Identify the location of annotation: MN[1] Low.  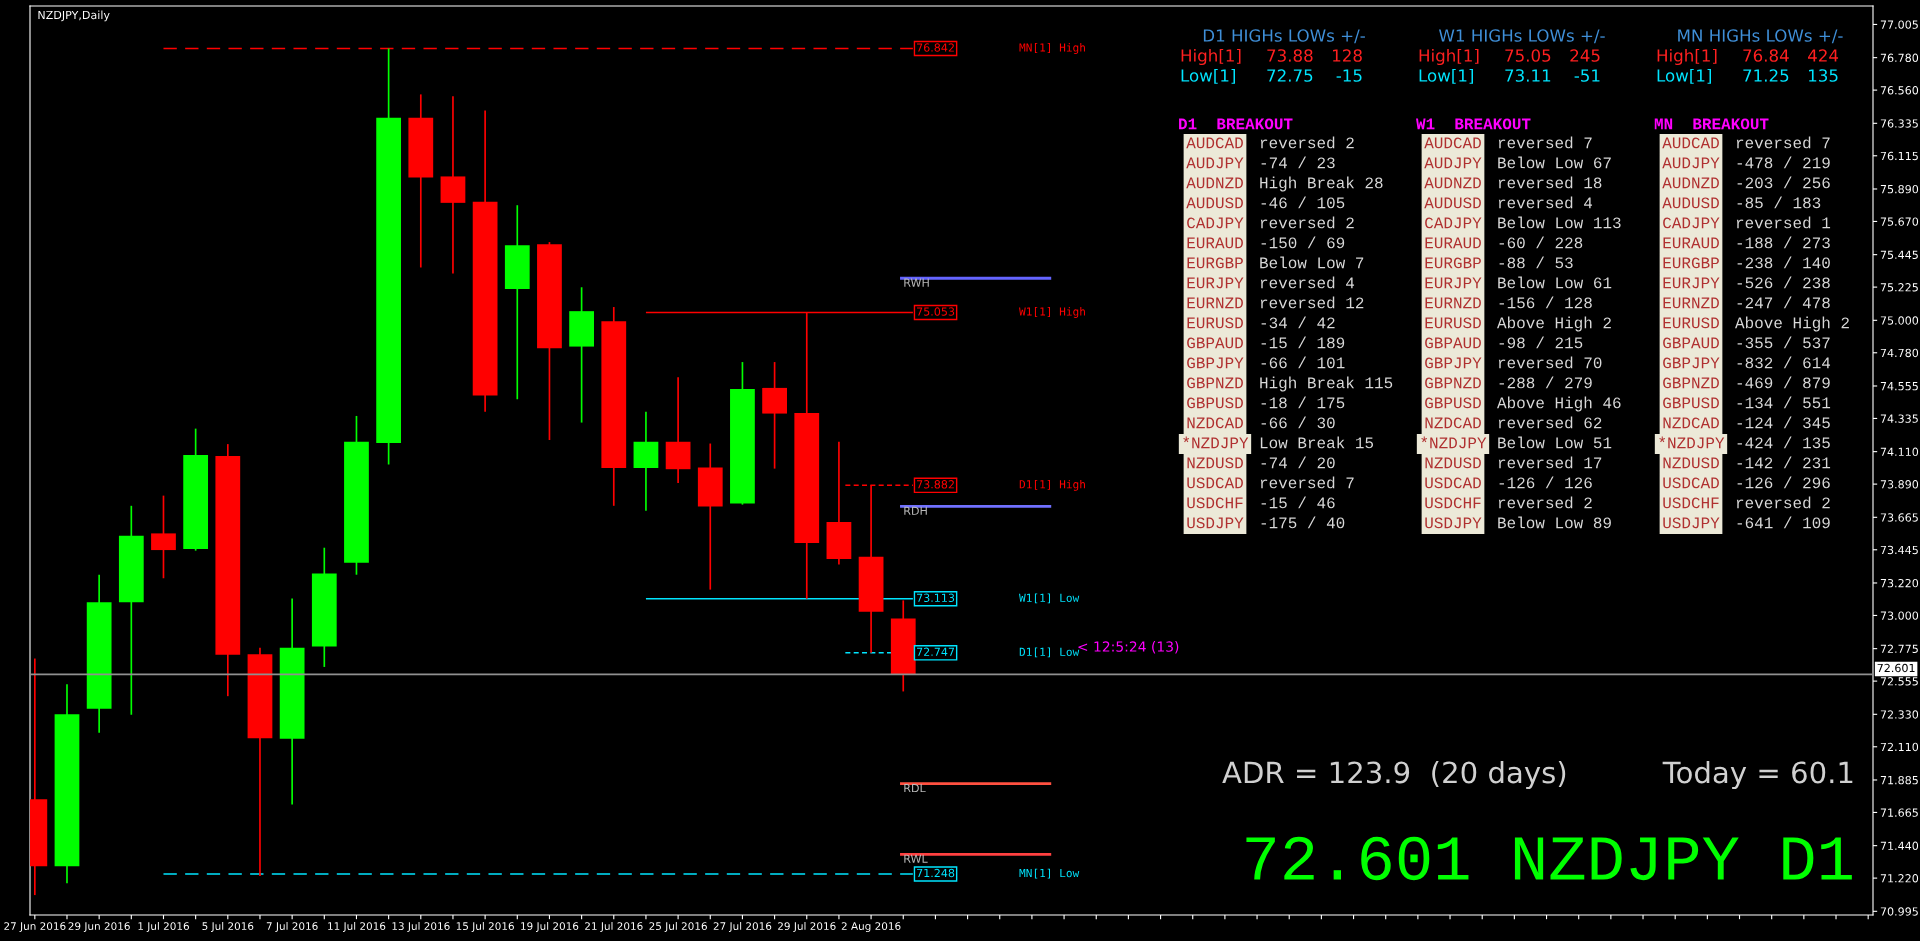
(1049, 873).